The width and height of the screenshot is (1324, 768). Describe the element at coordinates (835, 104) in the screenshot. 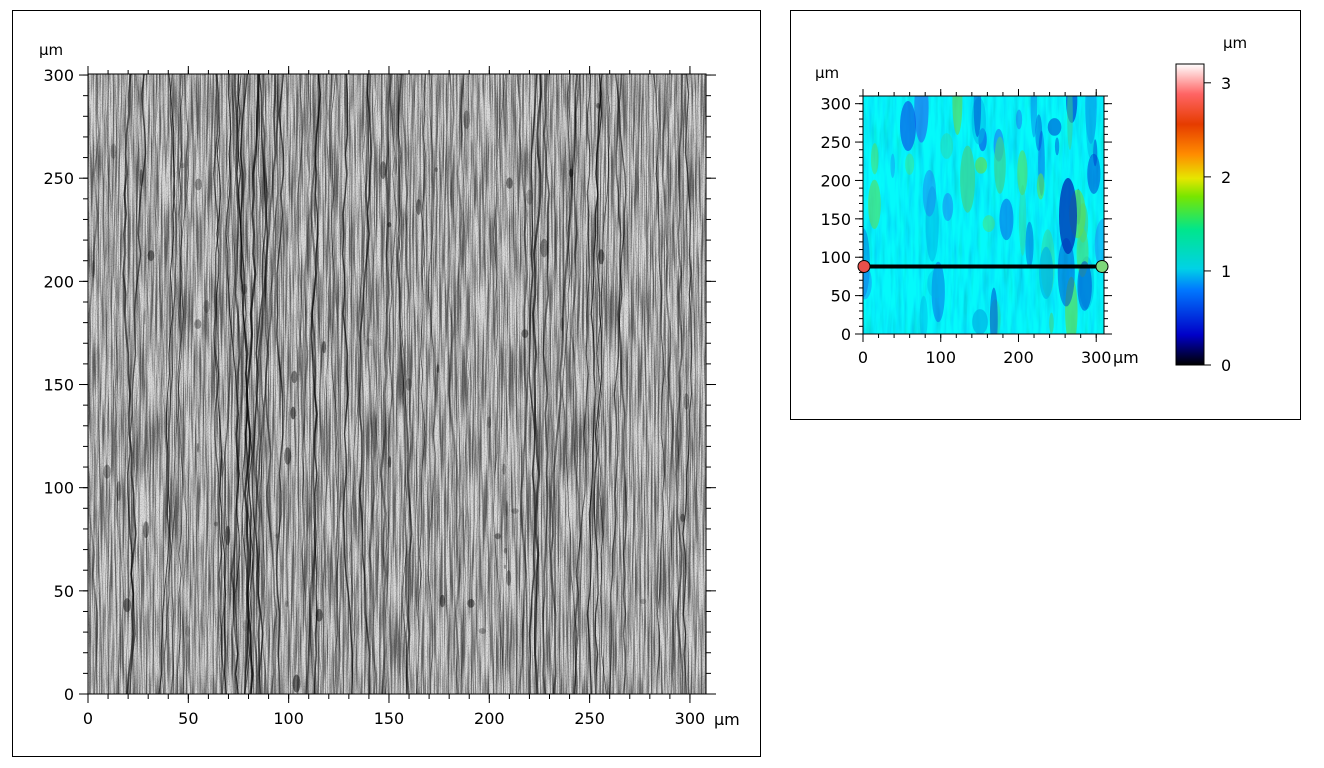

I see `y-tick-label: 300` at that location.